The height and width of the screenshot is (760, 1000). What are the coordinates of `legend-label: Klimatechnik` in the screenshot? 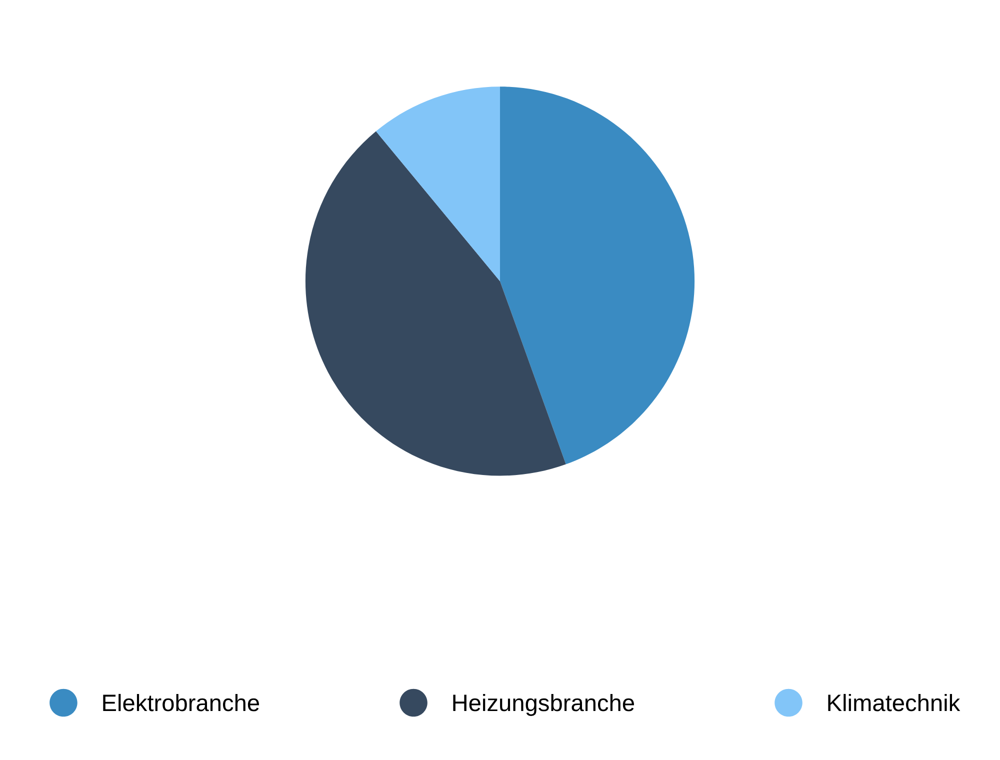 It's located at (894, 703).